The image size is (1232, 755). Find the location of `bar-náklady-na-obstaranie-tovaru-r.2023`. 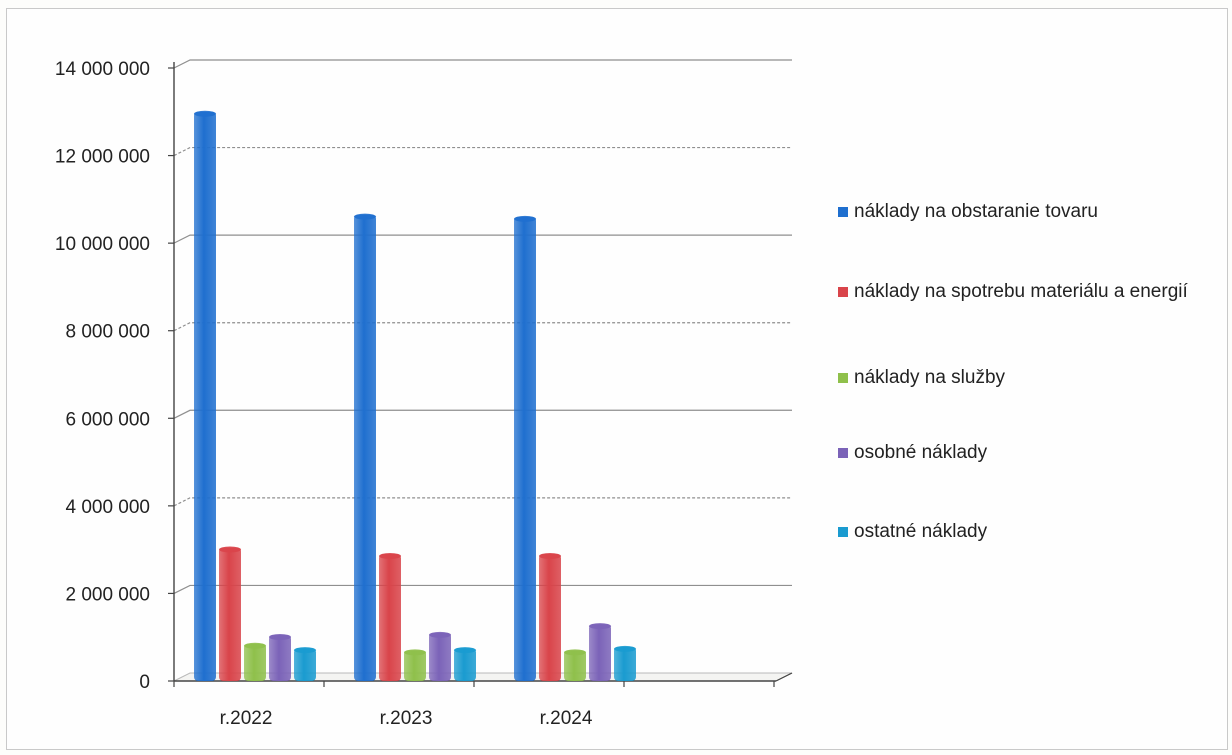

bar-náklady-na-obstaranie-tovaru-r.2023 is located at coordinates (365, 448).